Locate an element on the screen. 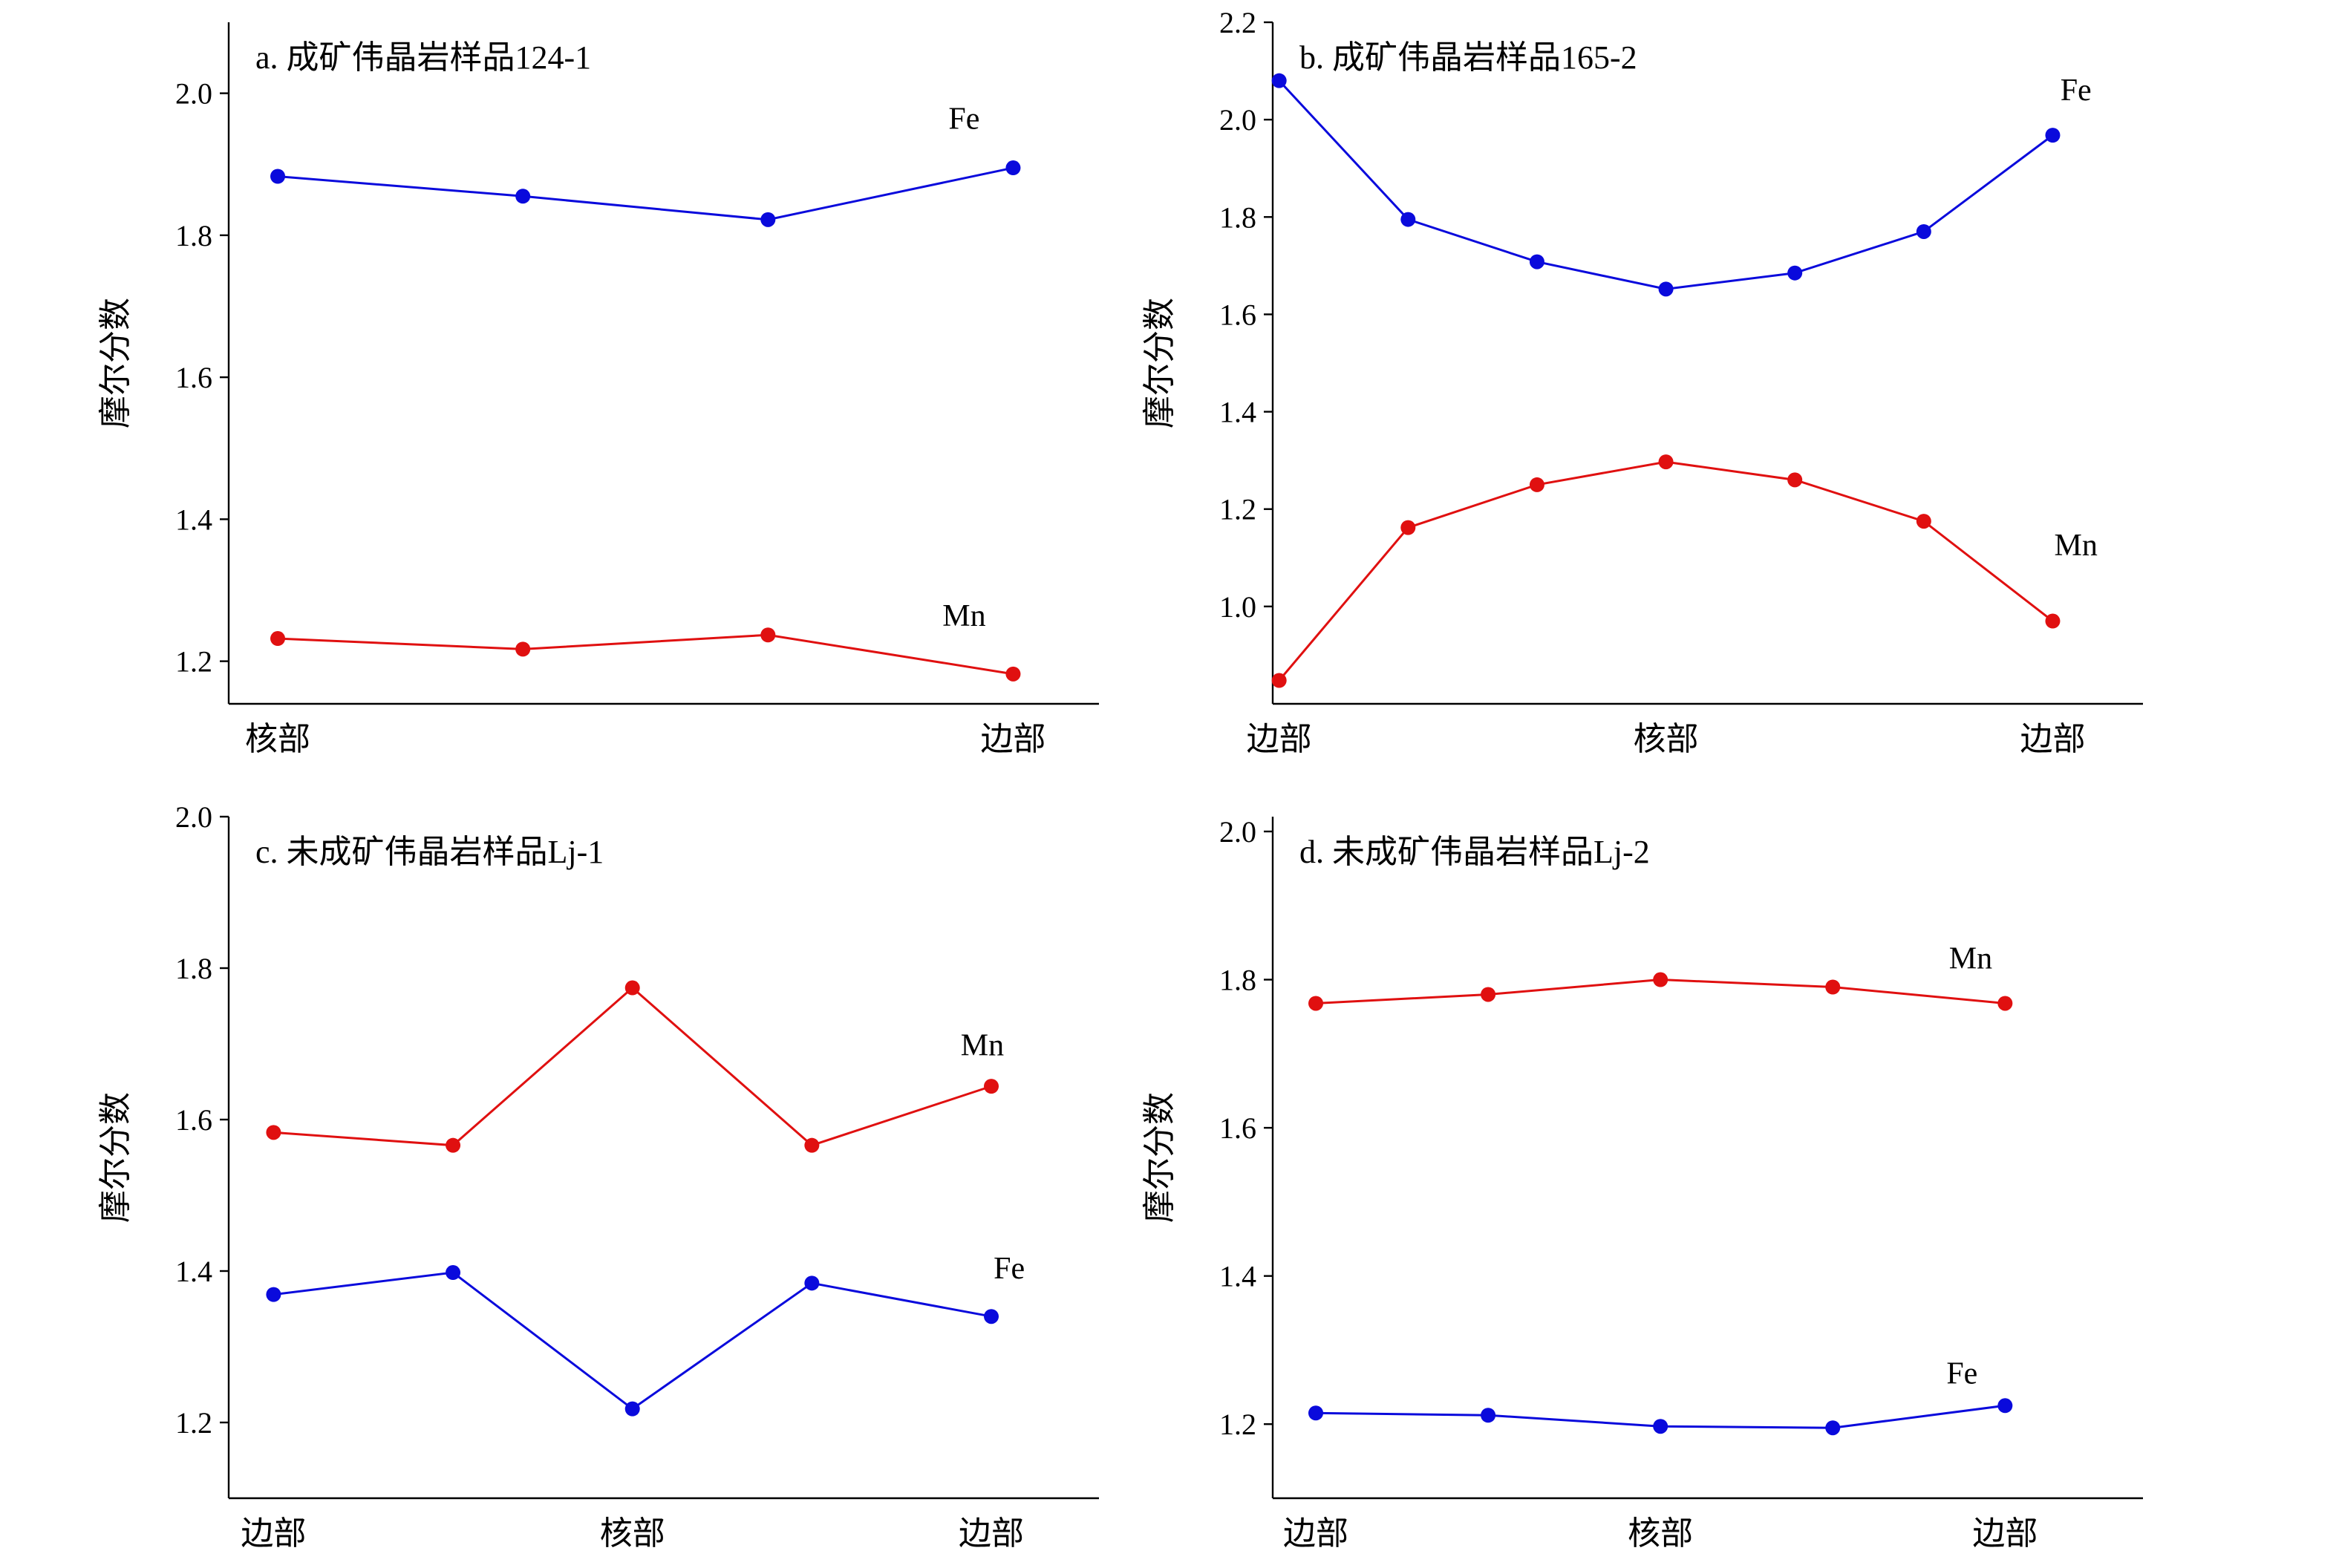  y-tick-label: 2.2 is located at coordinates (1237, 22).